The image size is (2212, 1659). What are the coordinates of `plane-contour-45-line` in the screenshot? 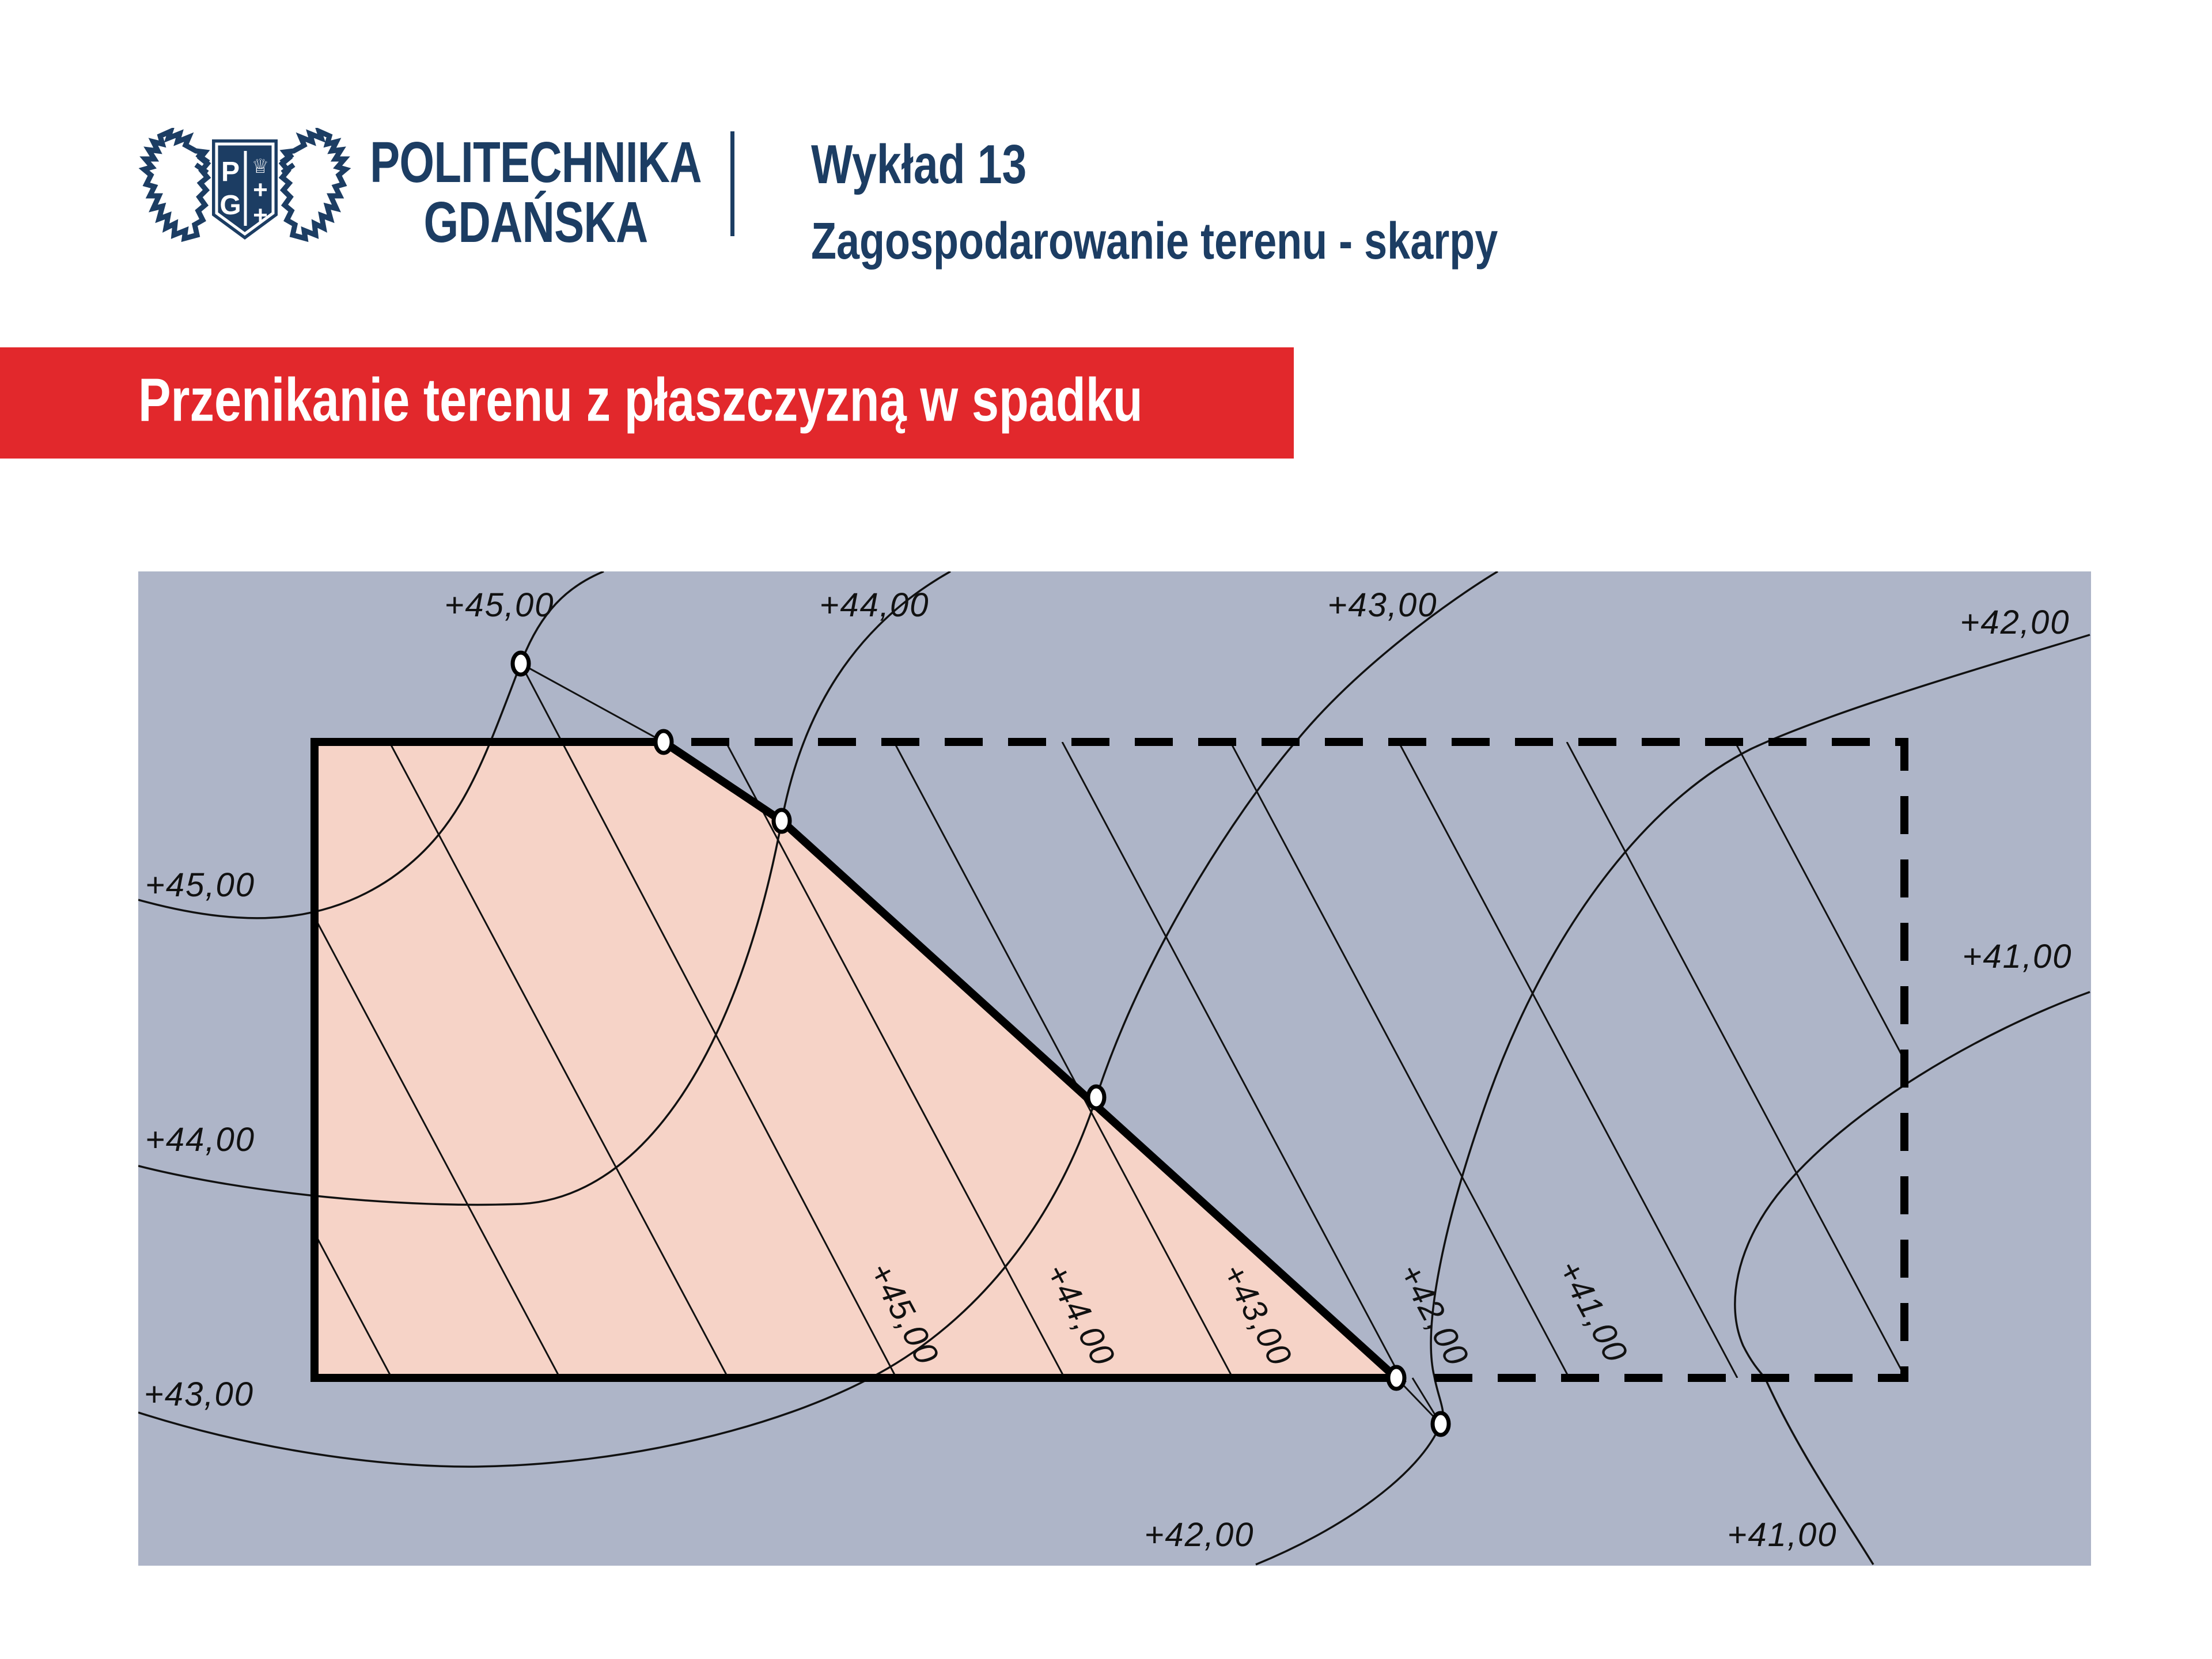 It's located at (708, 1020).